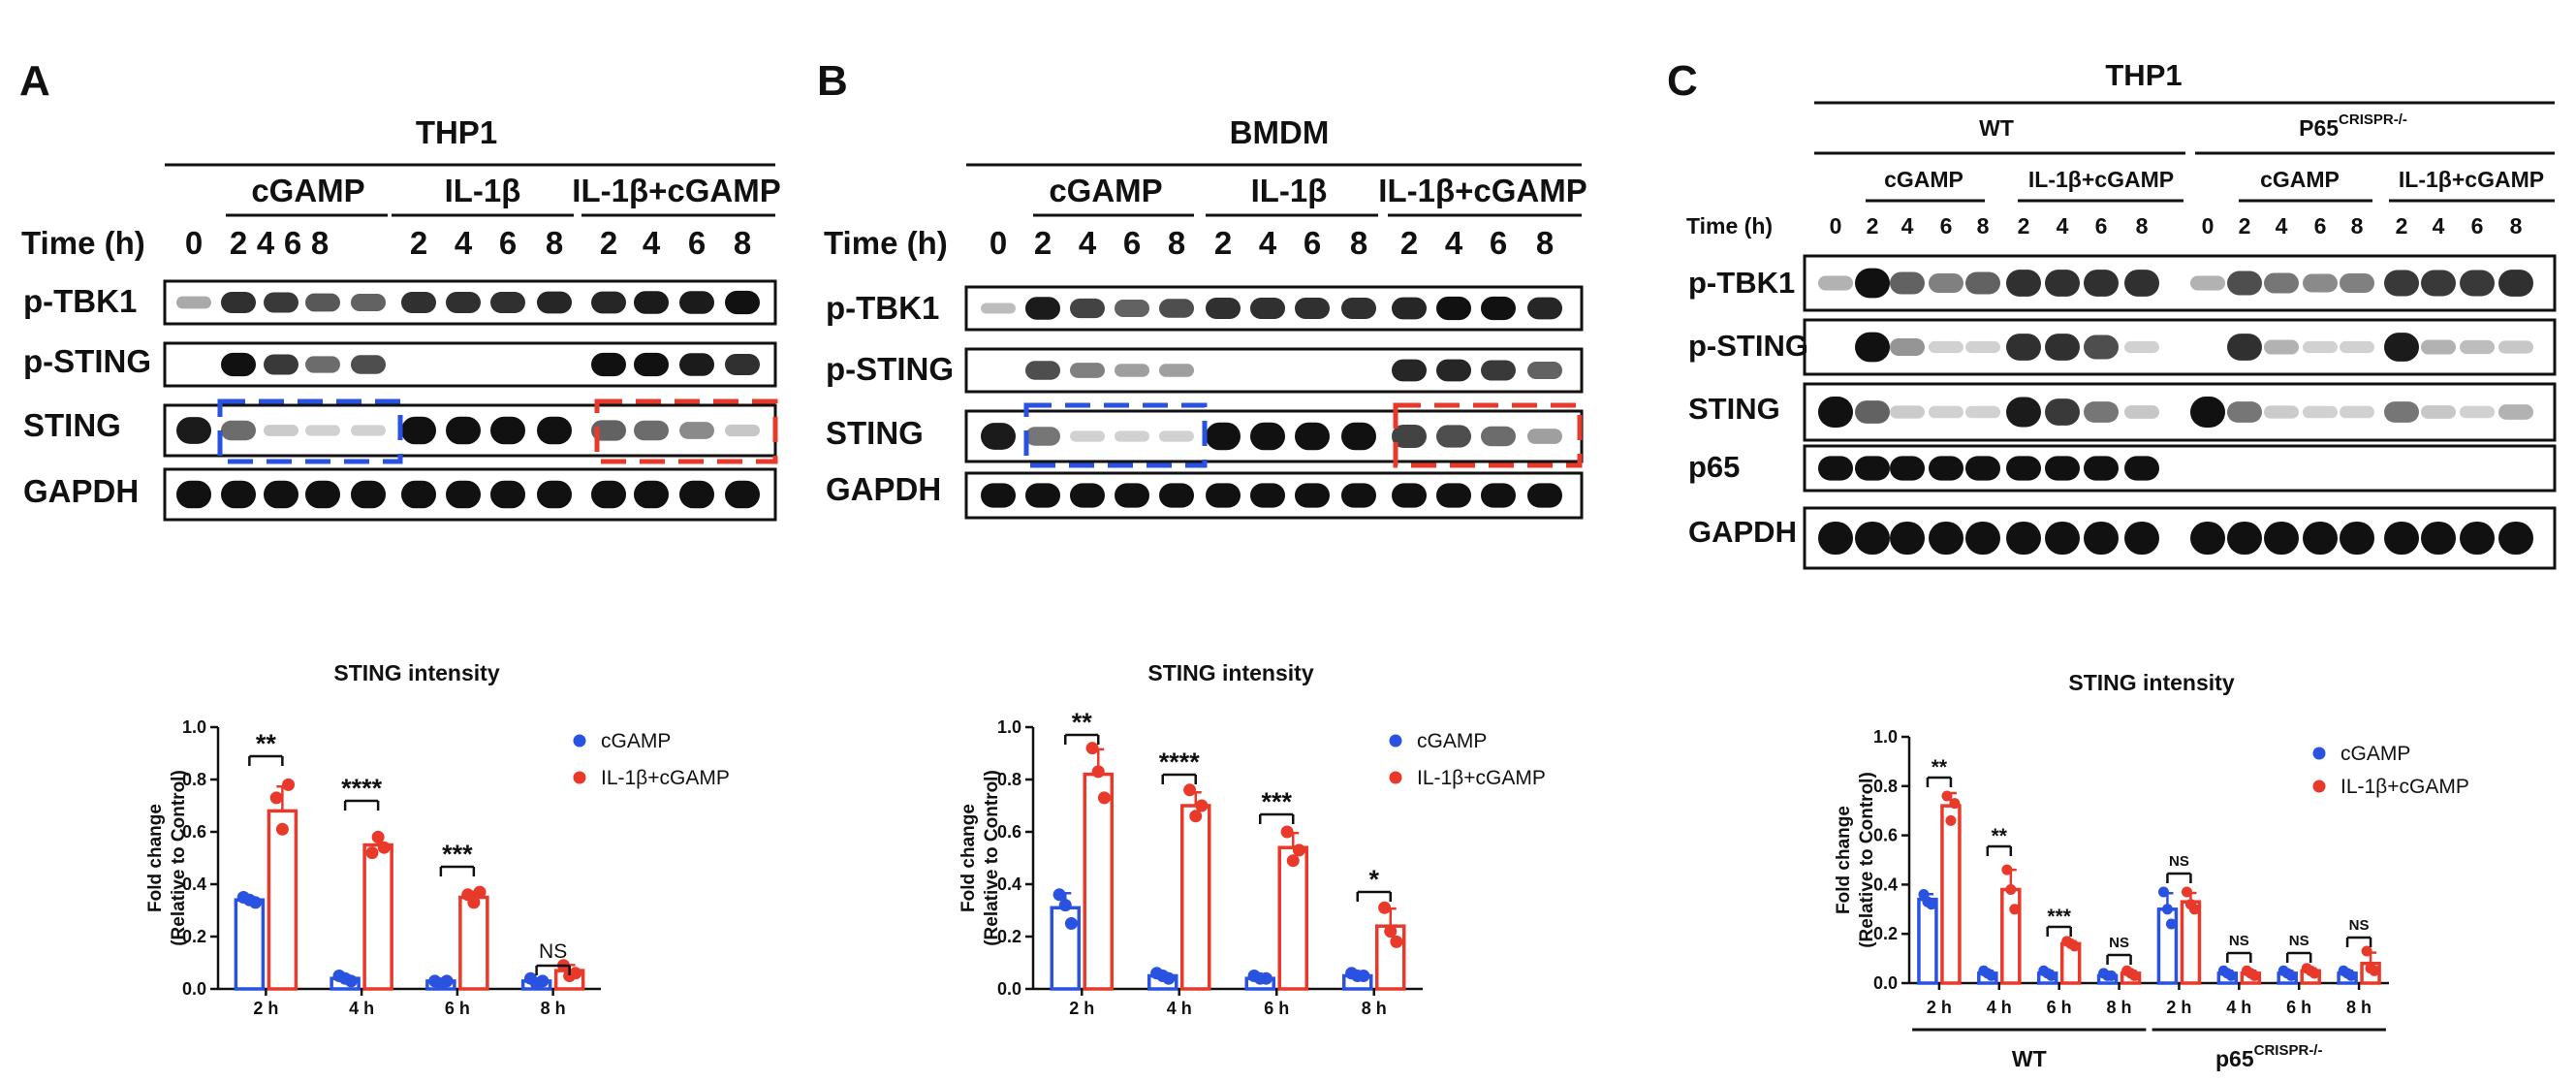  Describe the element at coordinates (1923, 179) in the screenshot. I see `group-label-C-0: cGAMP` at that location.